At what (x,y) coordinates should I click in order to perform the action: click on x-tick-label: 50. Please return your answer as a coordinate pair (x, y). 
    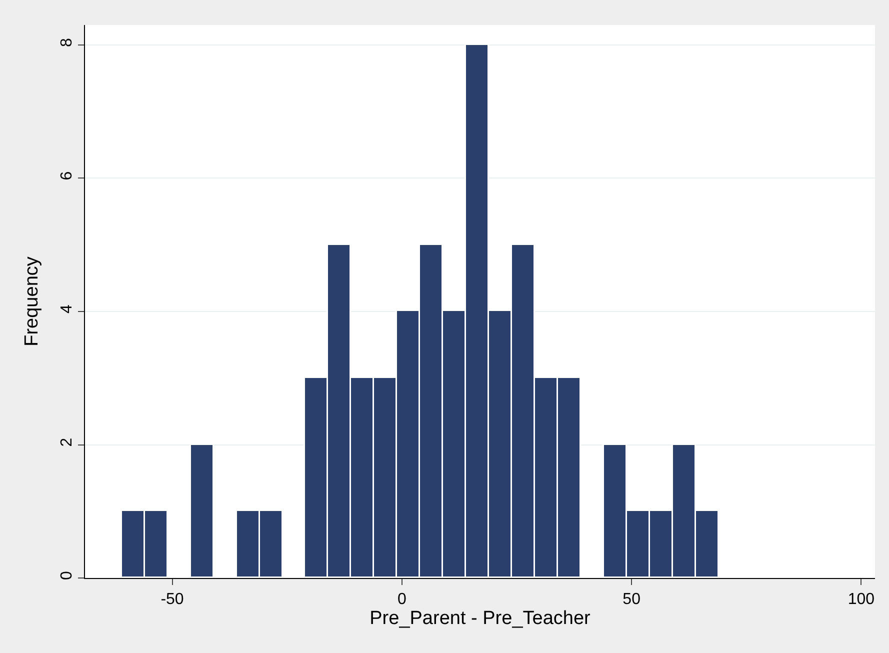
    Looking at the image, I should click on (631, 599).